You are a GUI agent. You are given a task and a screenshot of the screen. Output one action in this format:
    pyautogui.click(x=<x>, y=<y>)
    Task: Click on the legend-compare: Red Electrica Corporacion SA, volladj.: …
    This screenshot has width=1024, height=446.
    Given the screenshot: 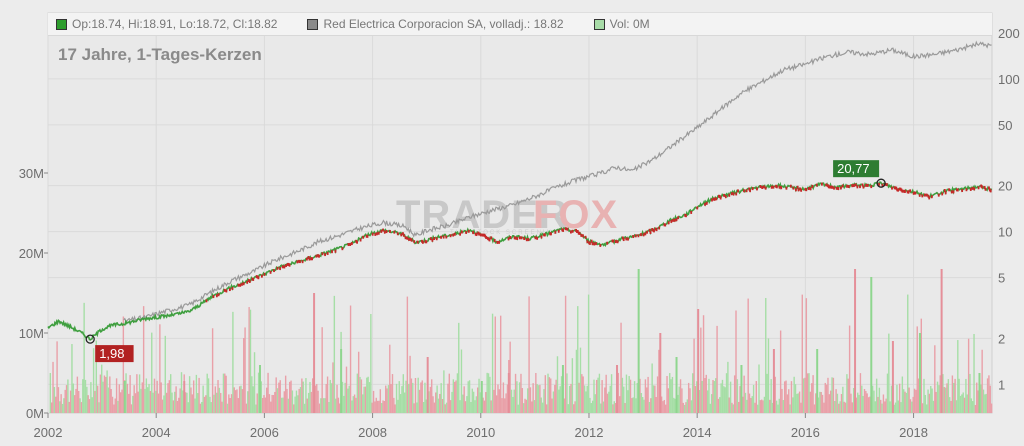 What is the action you would take?
    pyautogui.click(x=435, y=24)
    